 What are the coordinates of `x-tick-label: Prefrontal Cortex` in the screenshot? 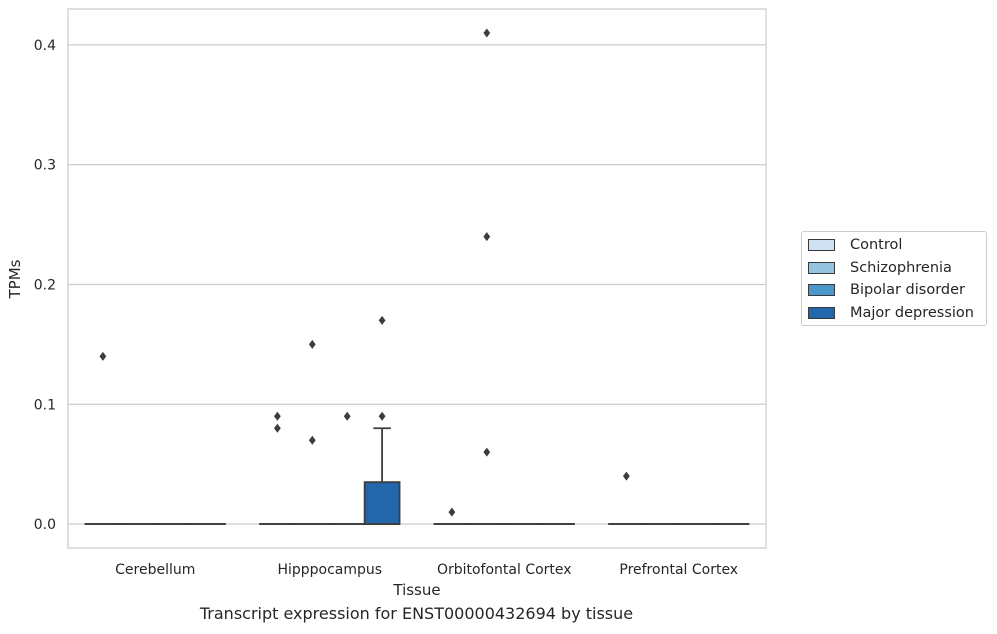 It's located at (678, 570).